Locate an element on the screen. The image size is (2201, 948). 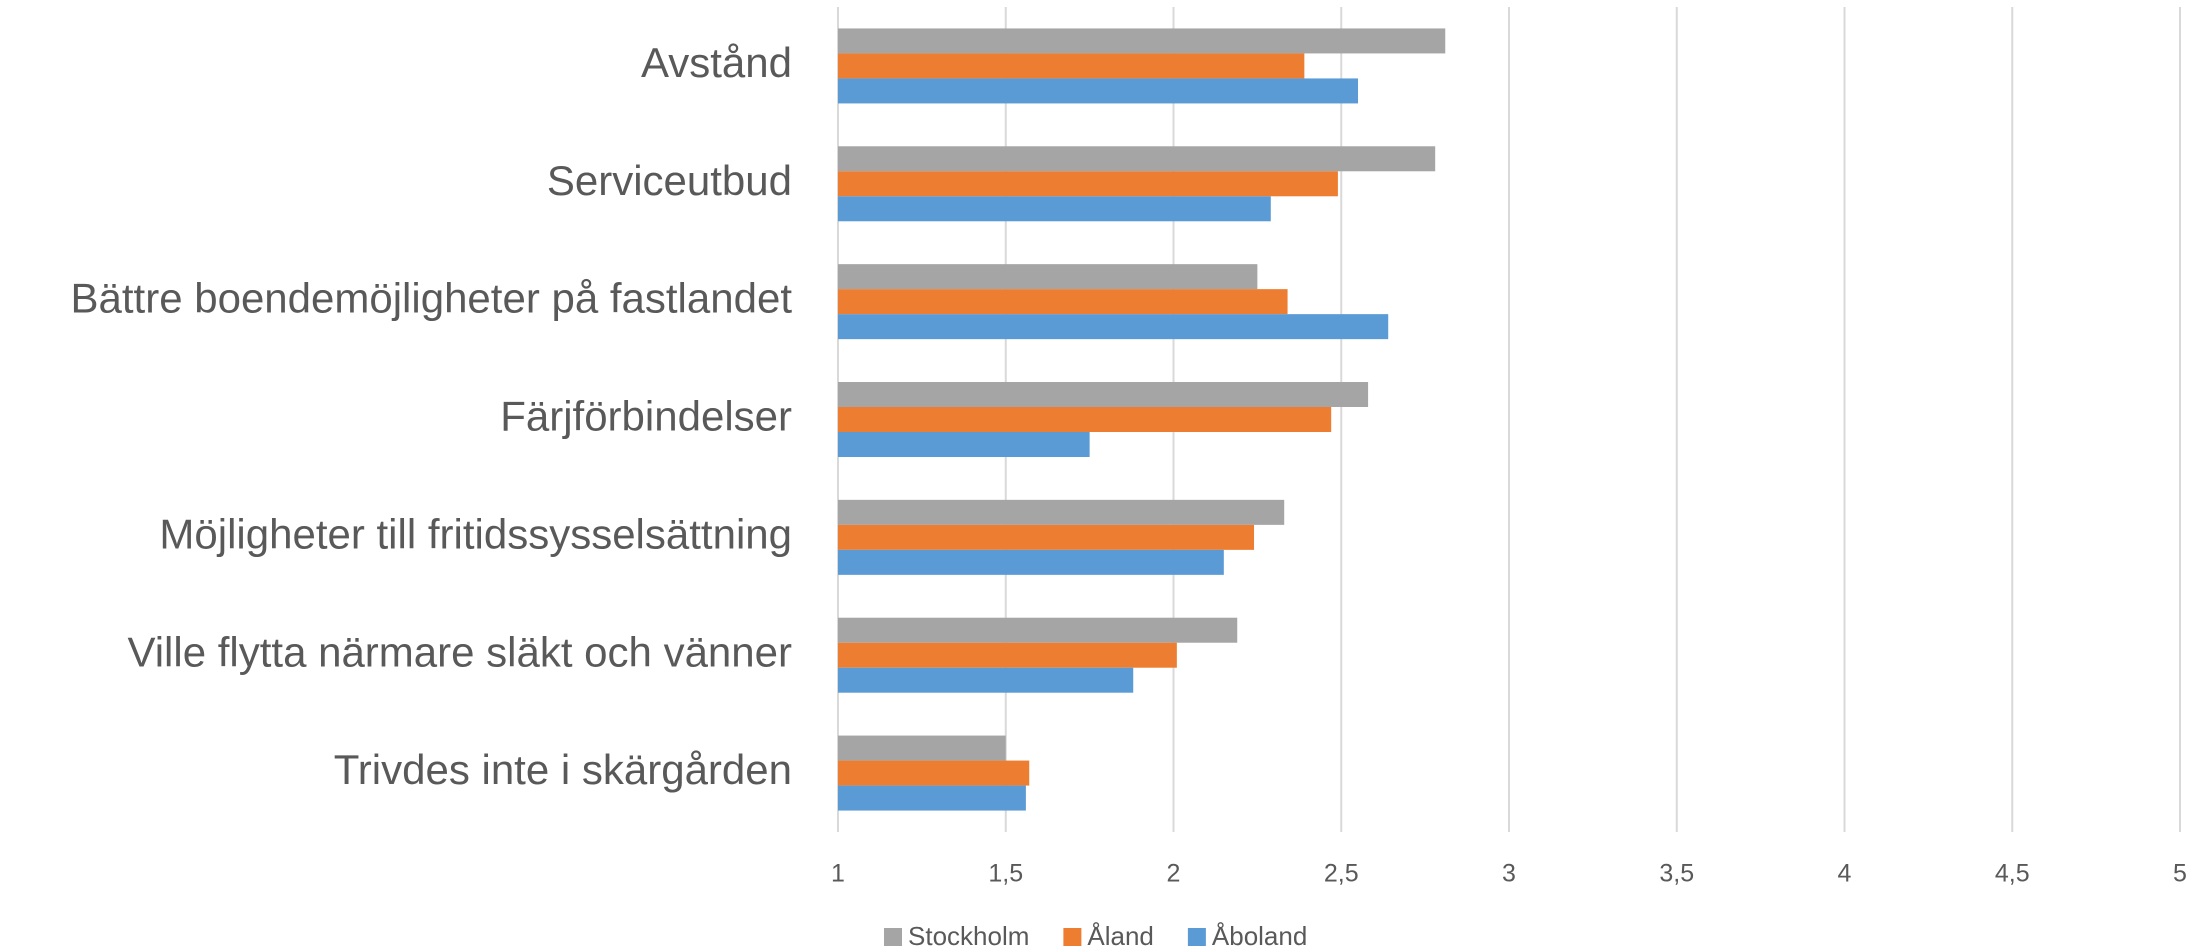
x-tick-label: 4 is located at coordinates (1845, 874).